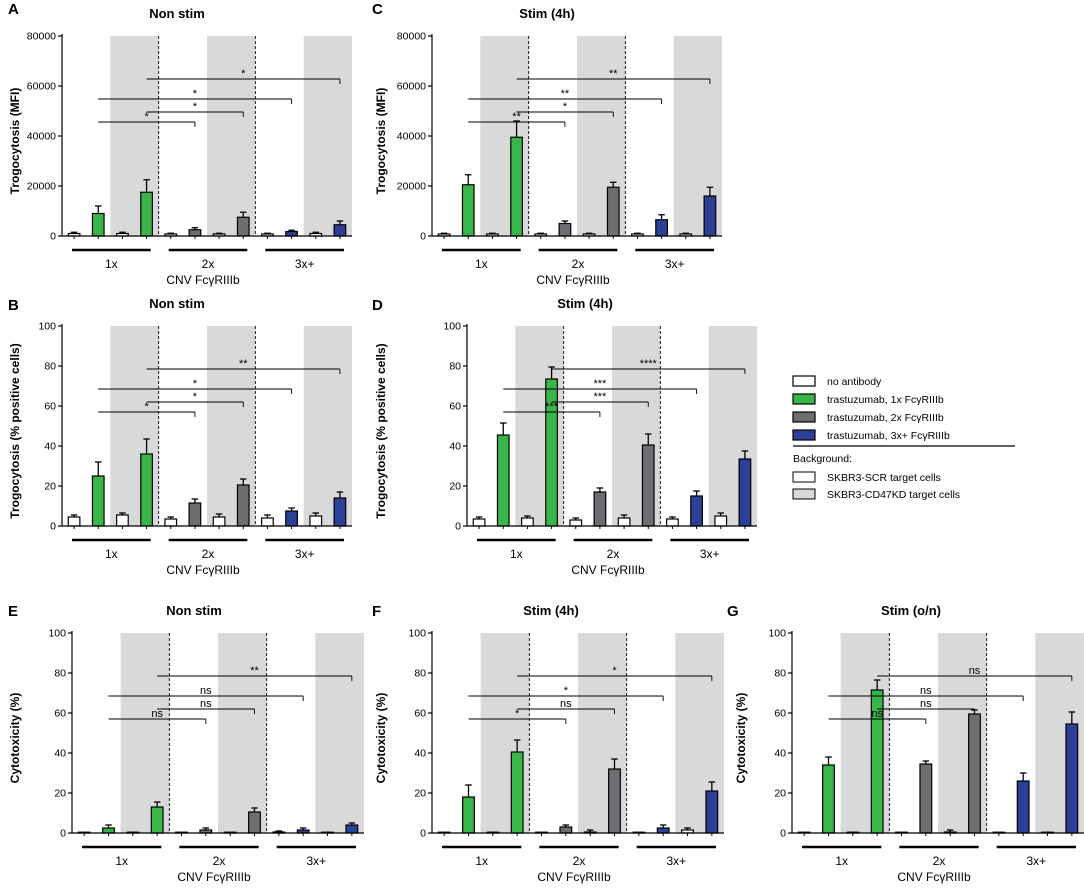 The height and width of the screenshot is (891, 1084). Describe the element at coordinates (41, 87) in the screenshot. I see `y-tick-label: 60000` at that location.